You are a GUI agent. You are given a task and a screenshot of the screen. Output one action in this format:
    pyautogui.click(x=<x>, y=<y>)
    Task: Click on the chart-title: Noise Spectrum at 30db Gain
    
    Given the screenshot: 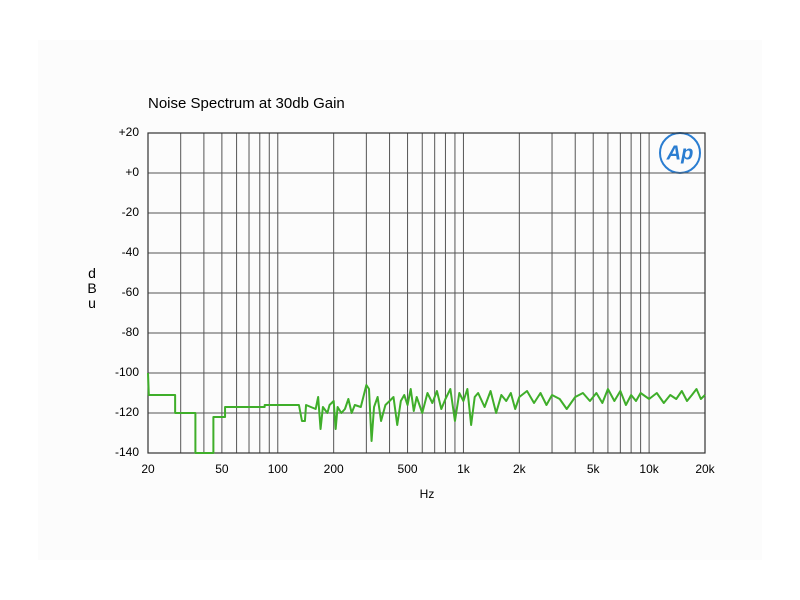 What is the action you would take?
    pyautogui.click(x=246, y=103)
    